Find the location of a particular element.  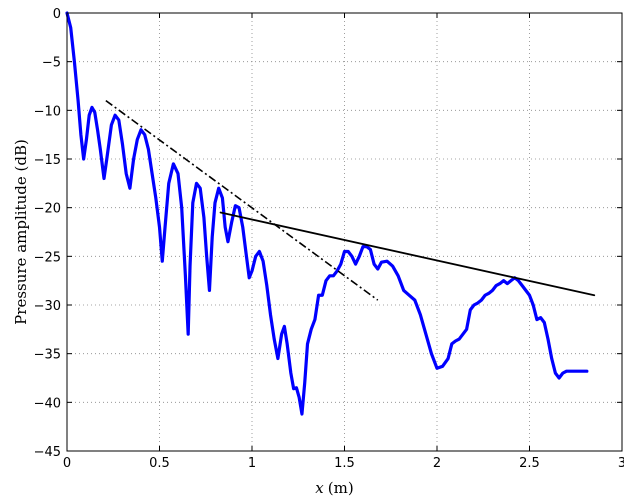

x-tick-label: 3 is located at coordinates (621, 463).